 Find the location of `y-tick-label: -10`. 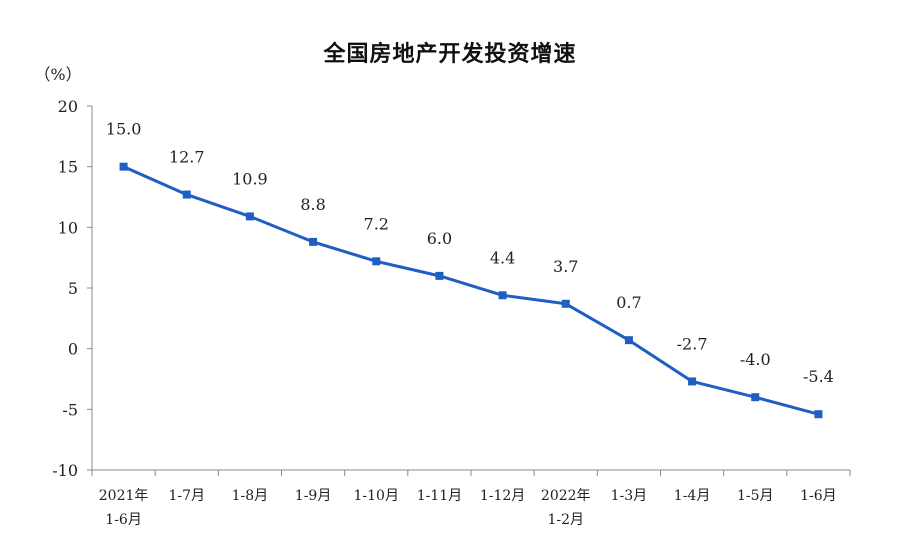

y-tick-label: -10 is located at coordinates (65, 470).